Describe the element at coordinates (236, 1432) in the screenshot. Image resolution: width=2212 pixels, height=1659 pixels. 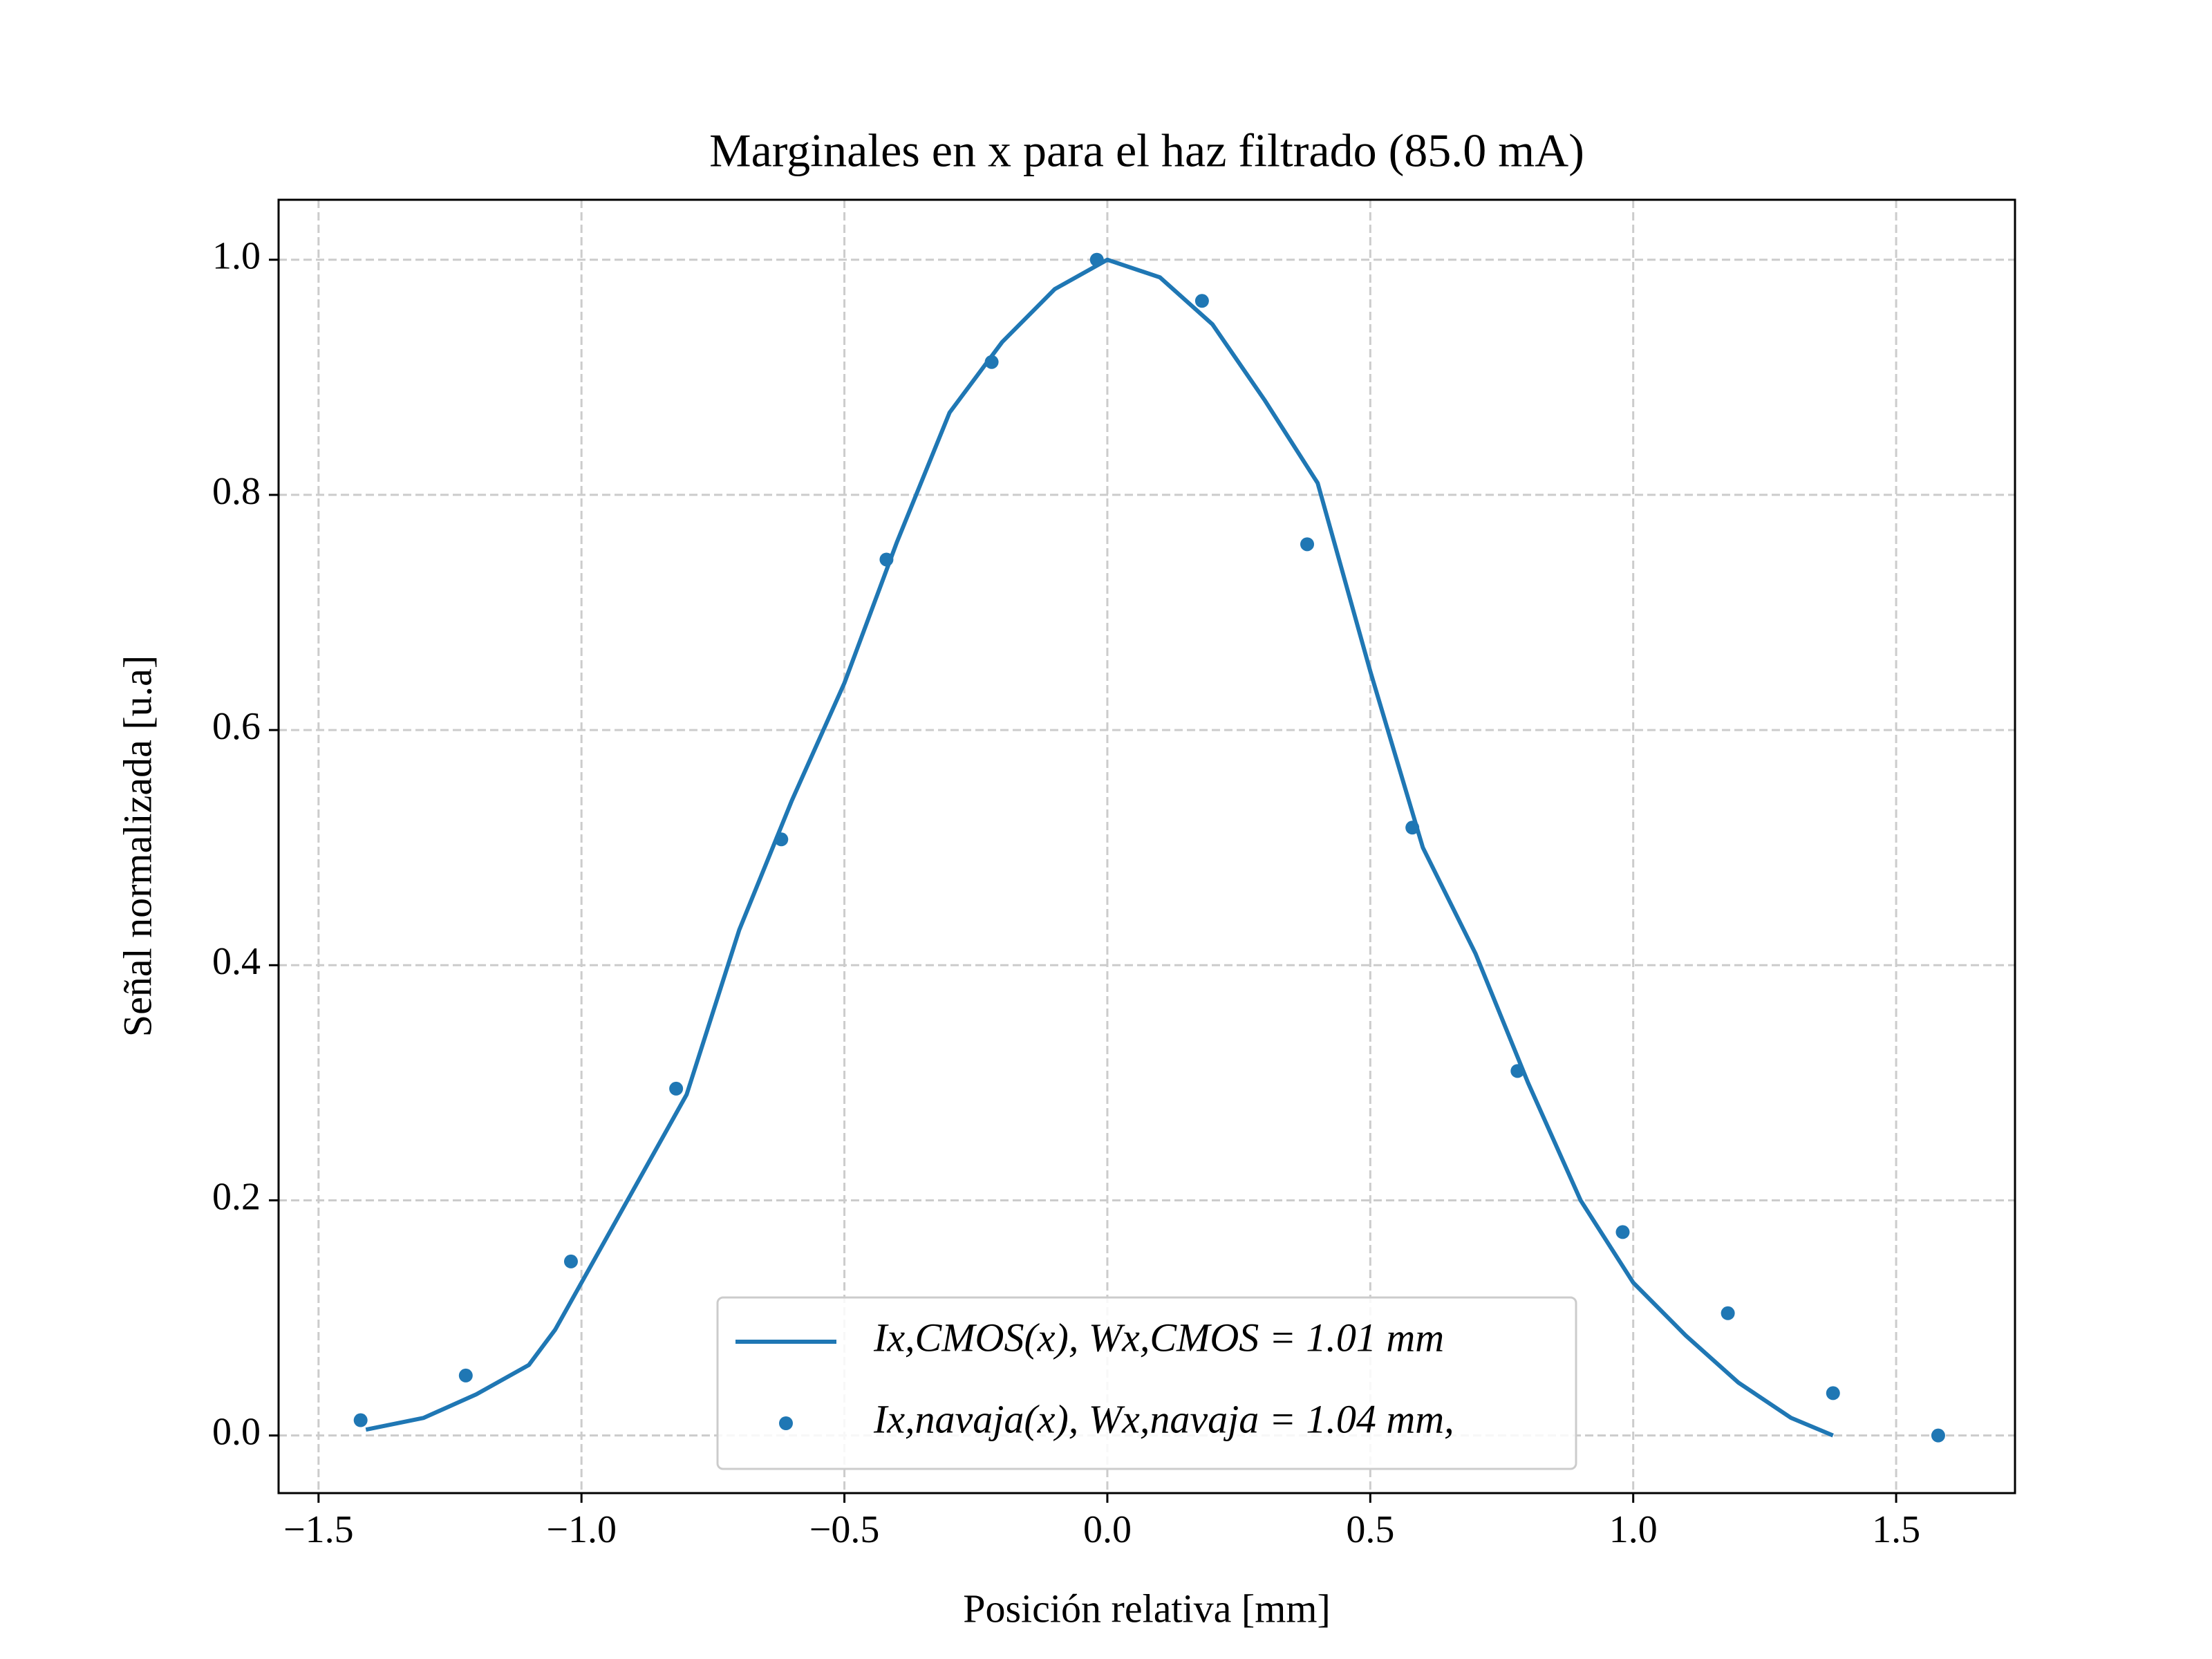
I see `y-tick-label: 0.0` at that location.